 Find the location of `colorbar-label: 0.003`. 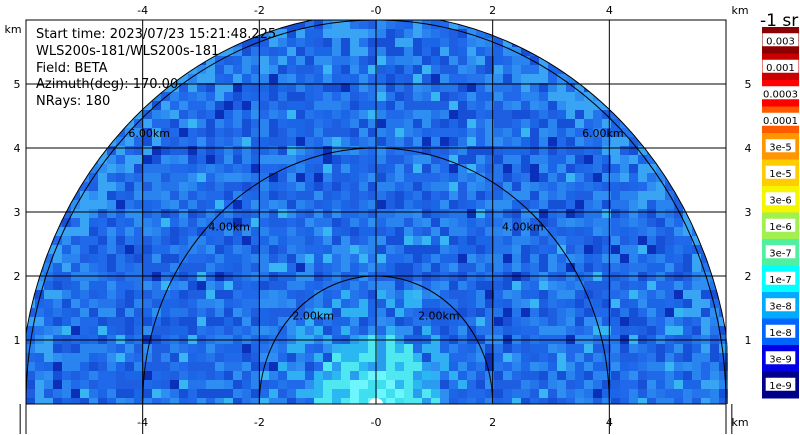

colorbar-label: 0.003 is located at coordinates (780, 41).